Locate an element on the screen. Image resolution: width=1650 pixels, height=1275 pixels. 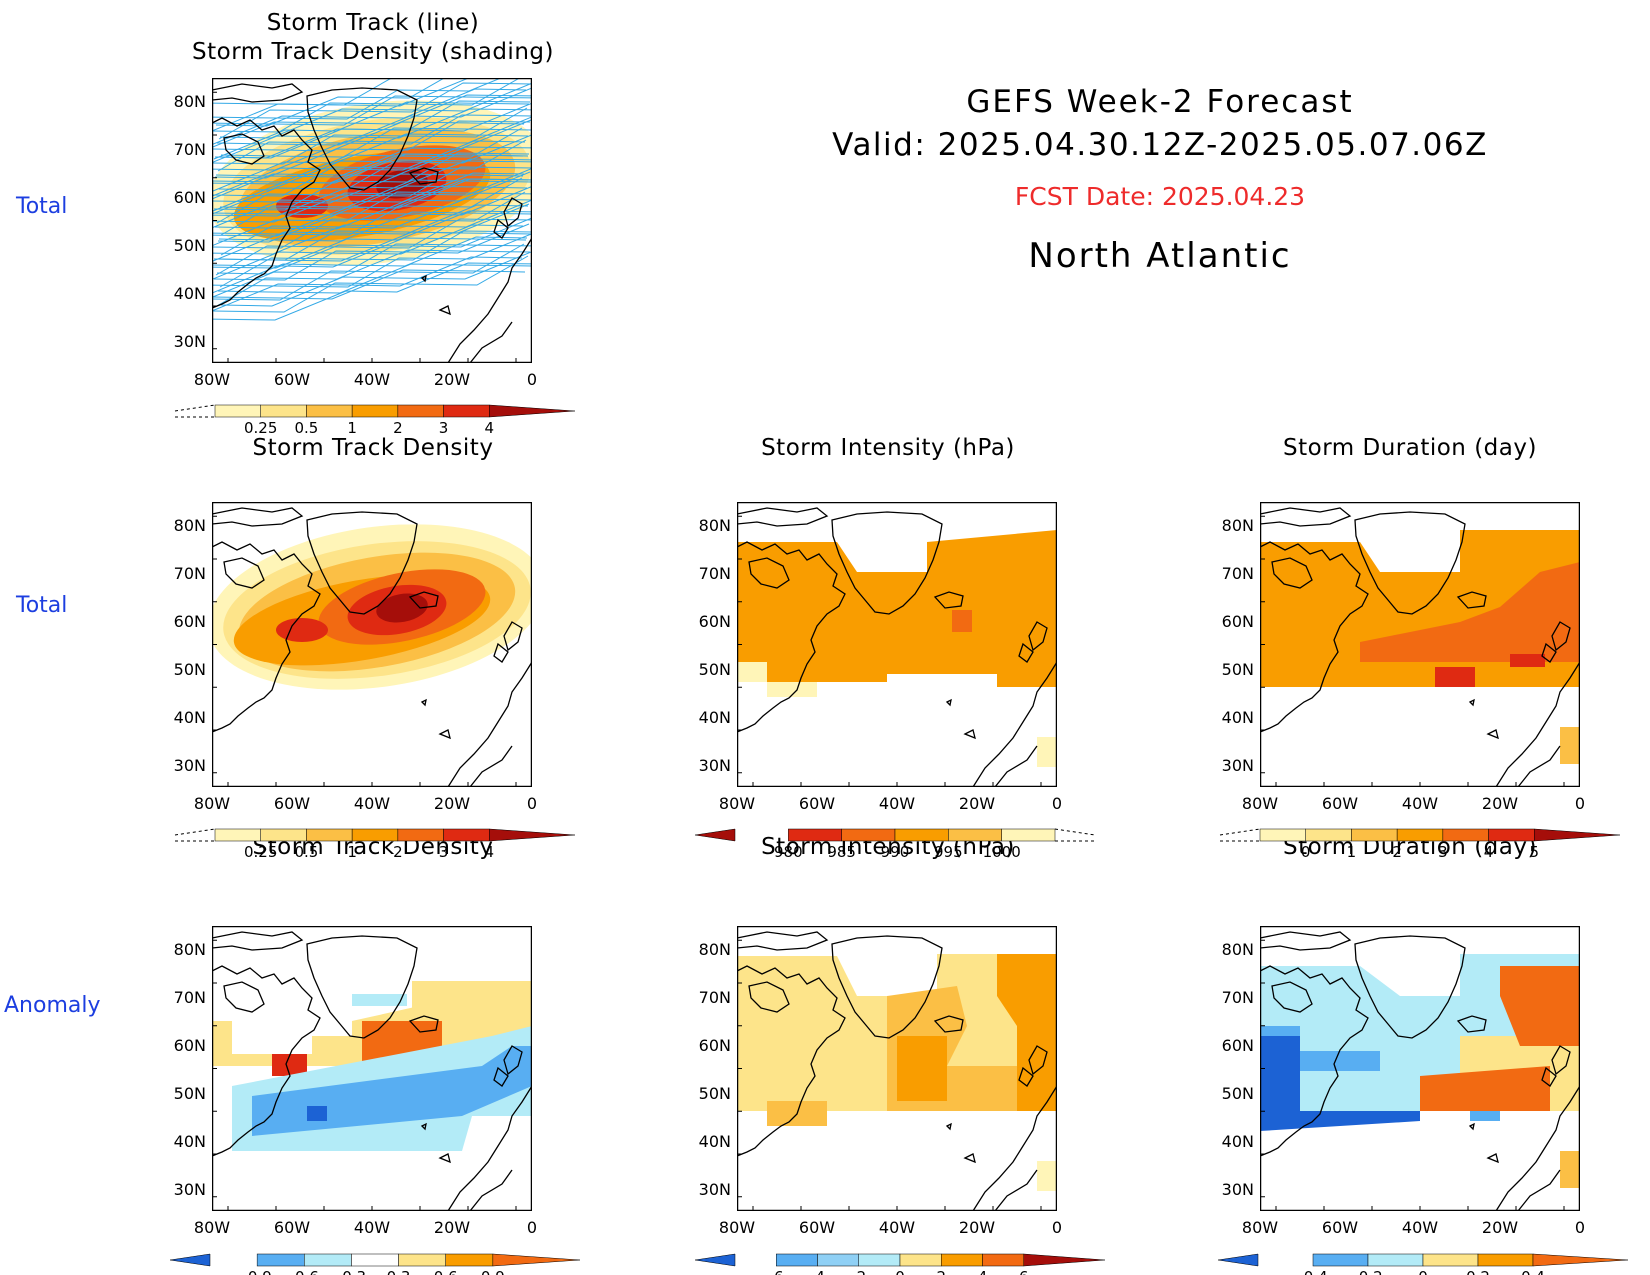
colorbar-label: 0.4 is located at coordinates (1533, 1271).